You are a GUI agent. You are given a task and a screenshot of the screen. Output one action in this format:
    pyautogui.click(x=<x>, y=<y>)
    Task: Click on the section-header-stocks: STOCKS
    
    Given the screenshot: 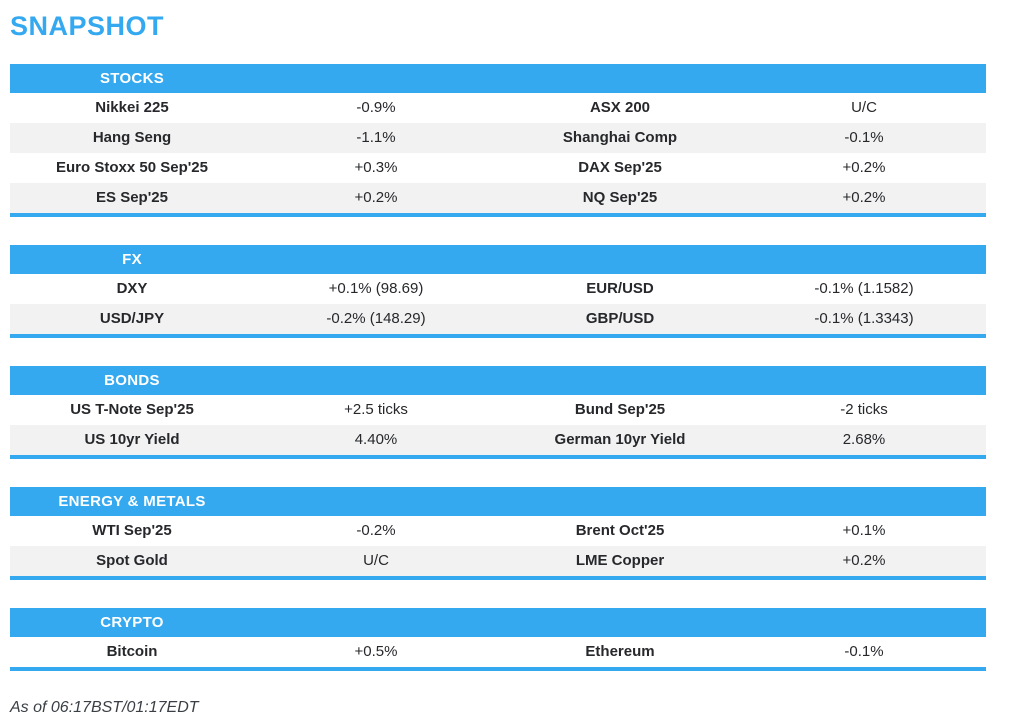 What is the action you would take?
    pyautogui.click(x=498, y=78)
    